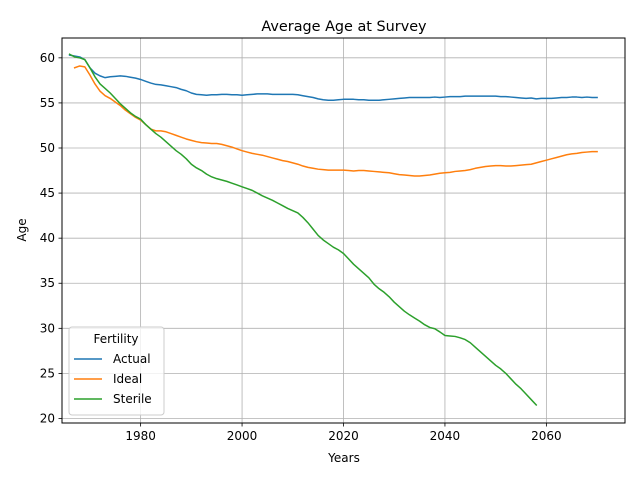 This screenshot has width=640, height=480. What do you see at coordinates (47, 328) in the screenshot?
I see `y-tick-label: 30` at bounding box center [47, 328].